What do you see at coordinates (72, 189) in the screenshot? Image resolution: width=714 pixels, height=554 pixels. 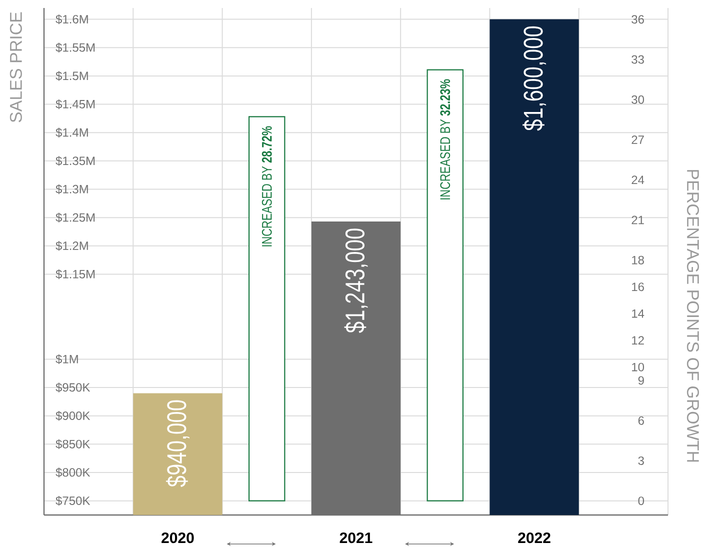 I see `y-tick-label: $1.3M` at bounding box center [72, 189].